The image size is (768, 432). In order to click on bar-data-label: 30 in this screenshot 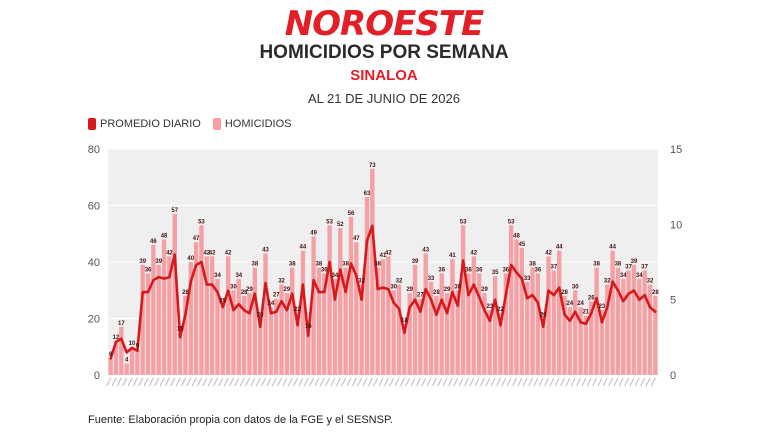, I will do `click(575, 287)`.